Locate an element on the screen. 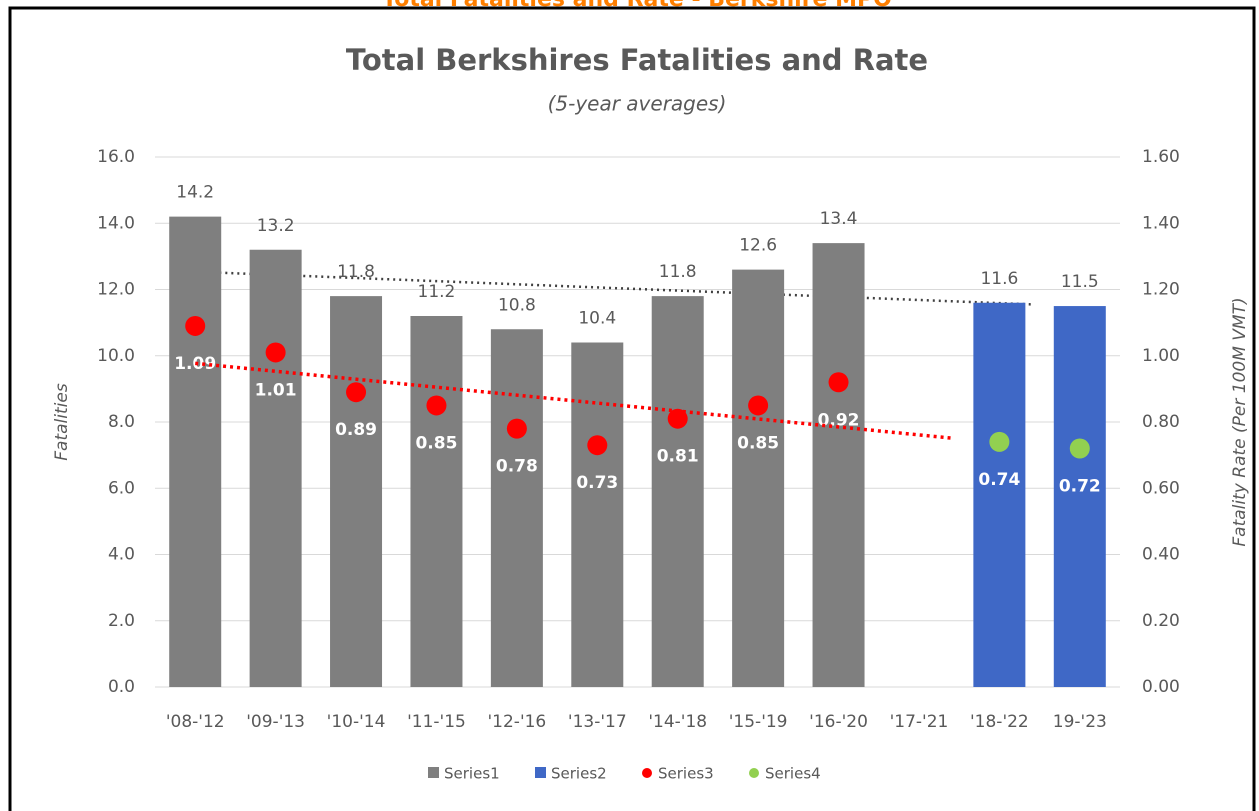 The image size is (1259, 811). rate-label: 0.81 is located at coordinates (678, 457).